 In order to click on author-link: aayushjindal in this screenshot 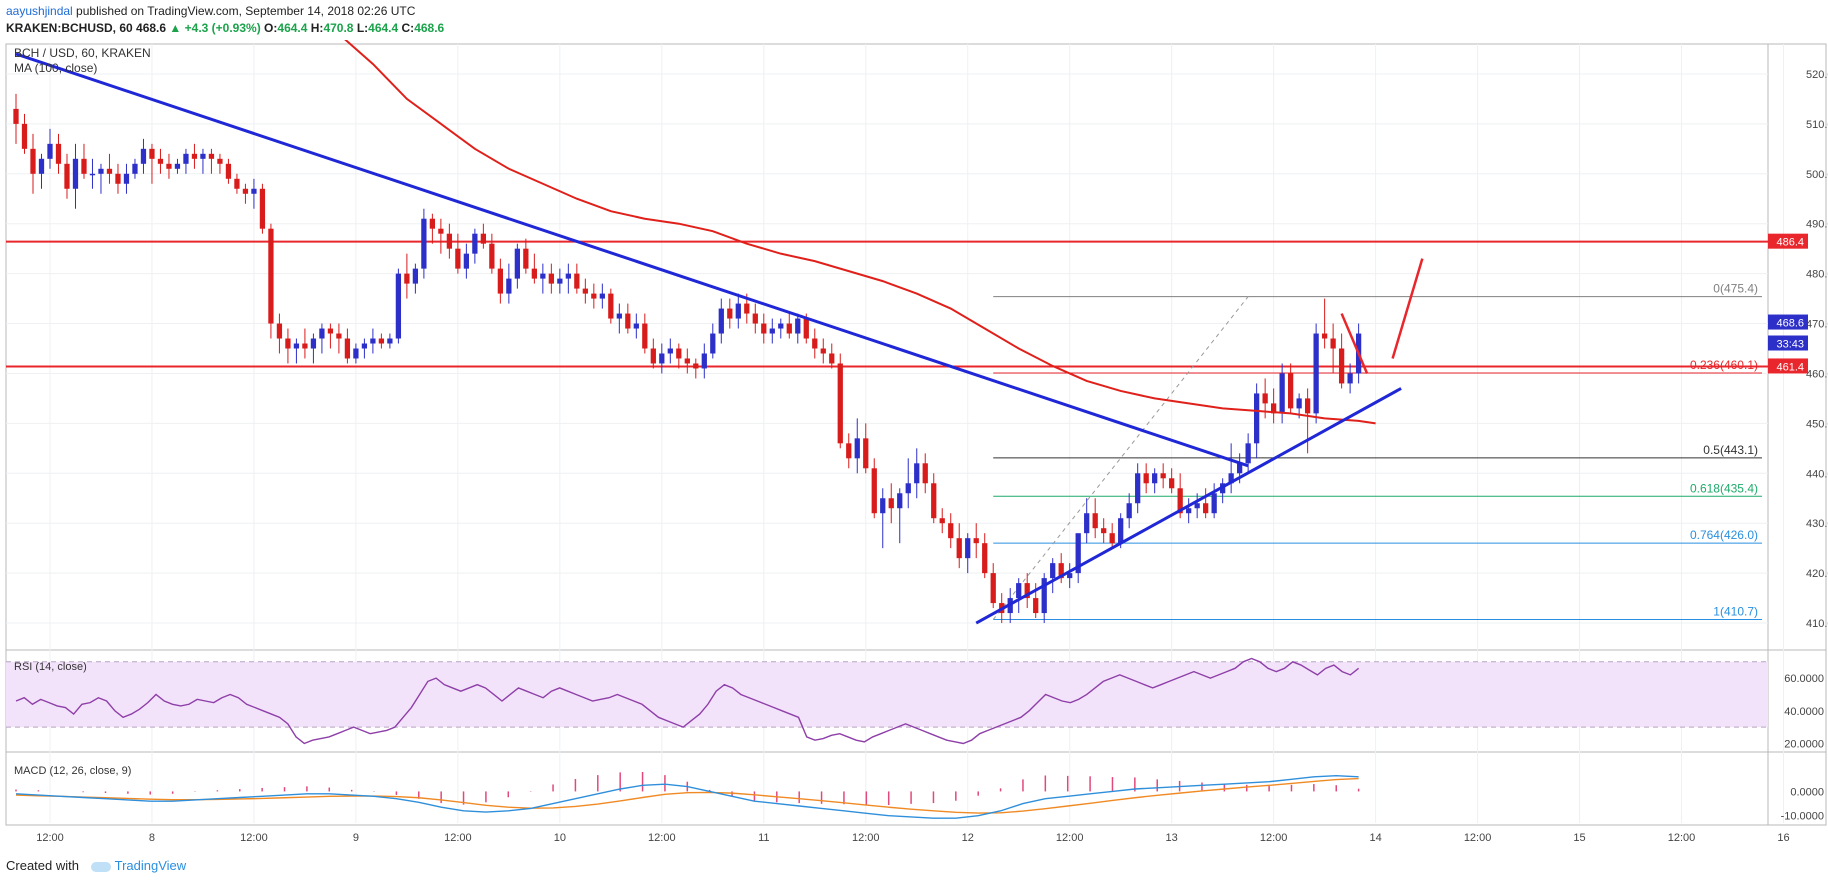, I will do `click(39, 11)`.